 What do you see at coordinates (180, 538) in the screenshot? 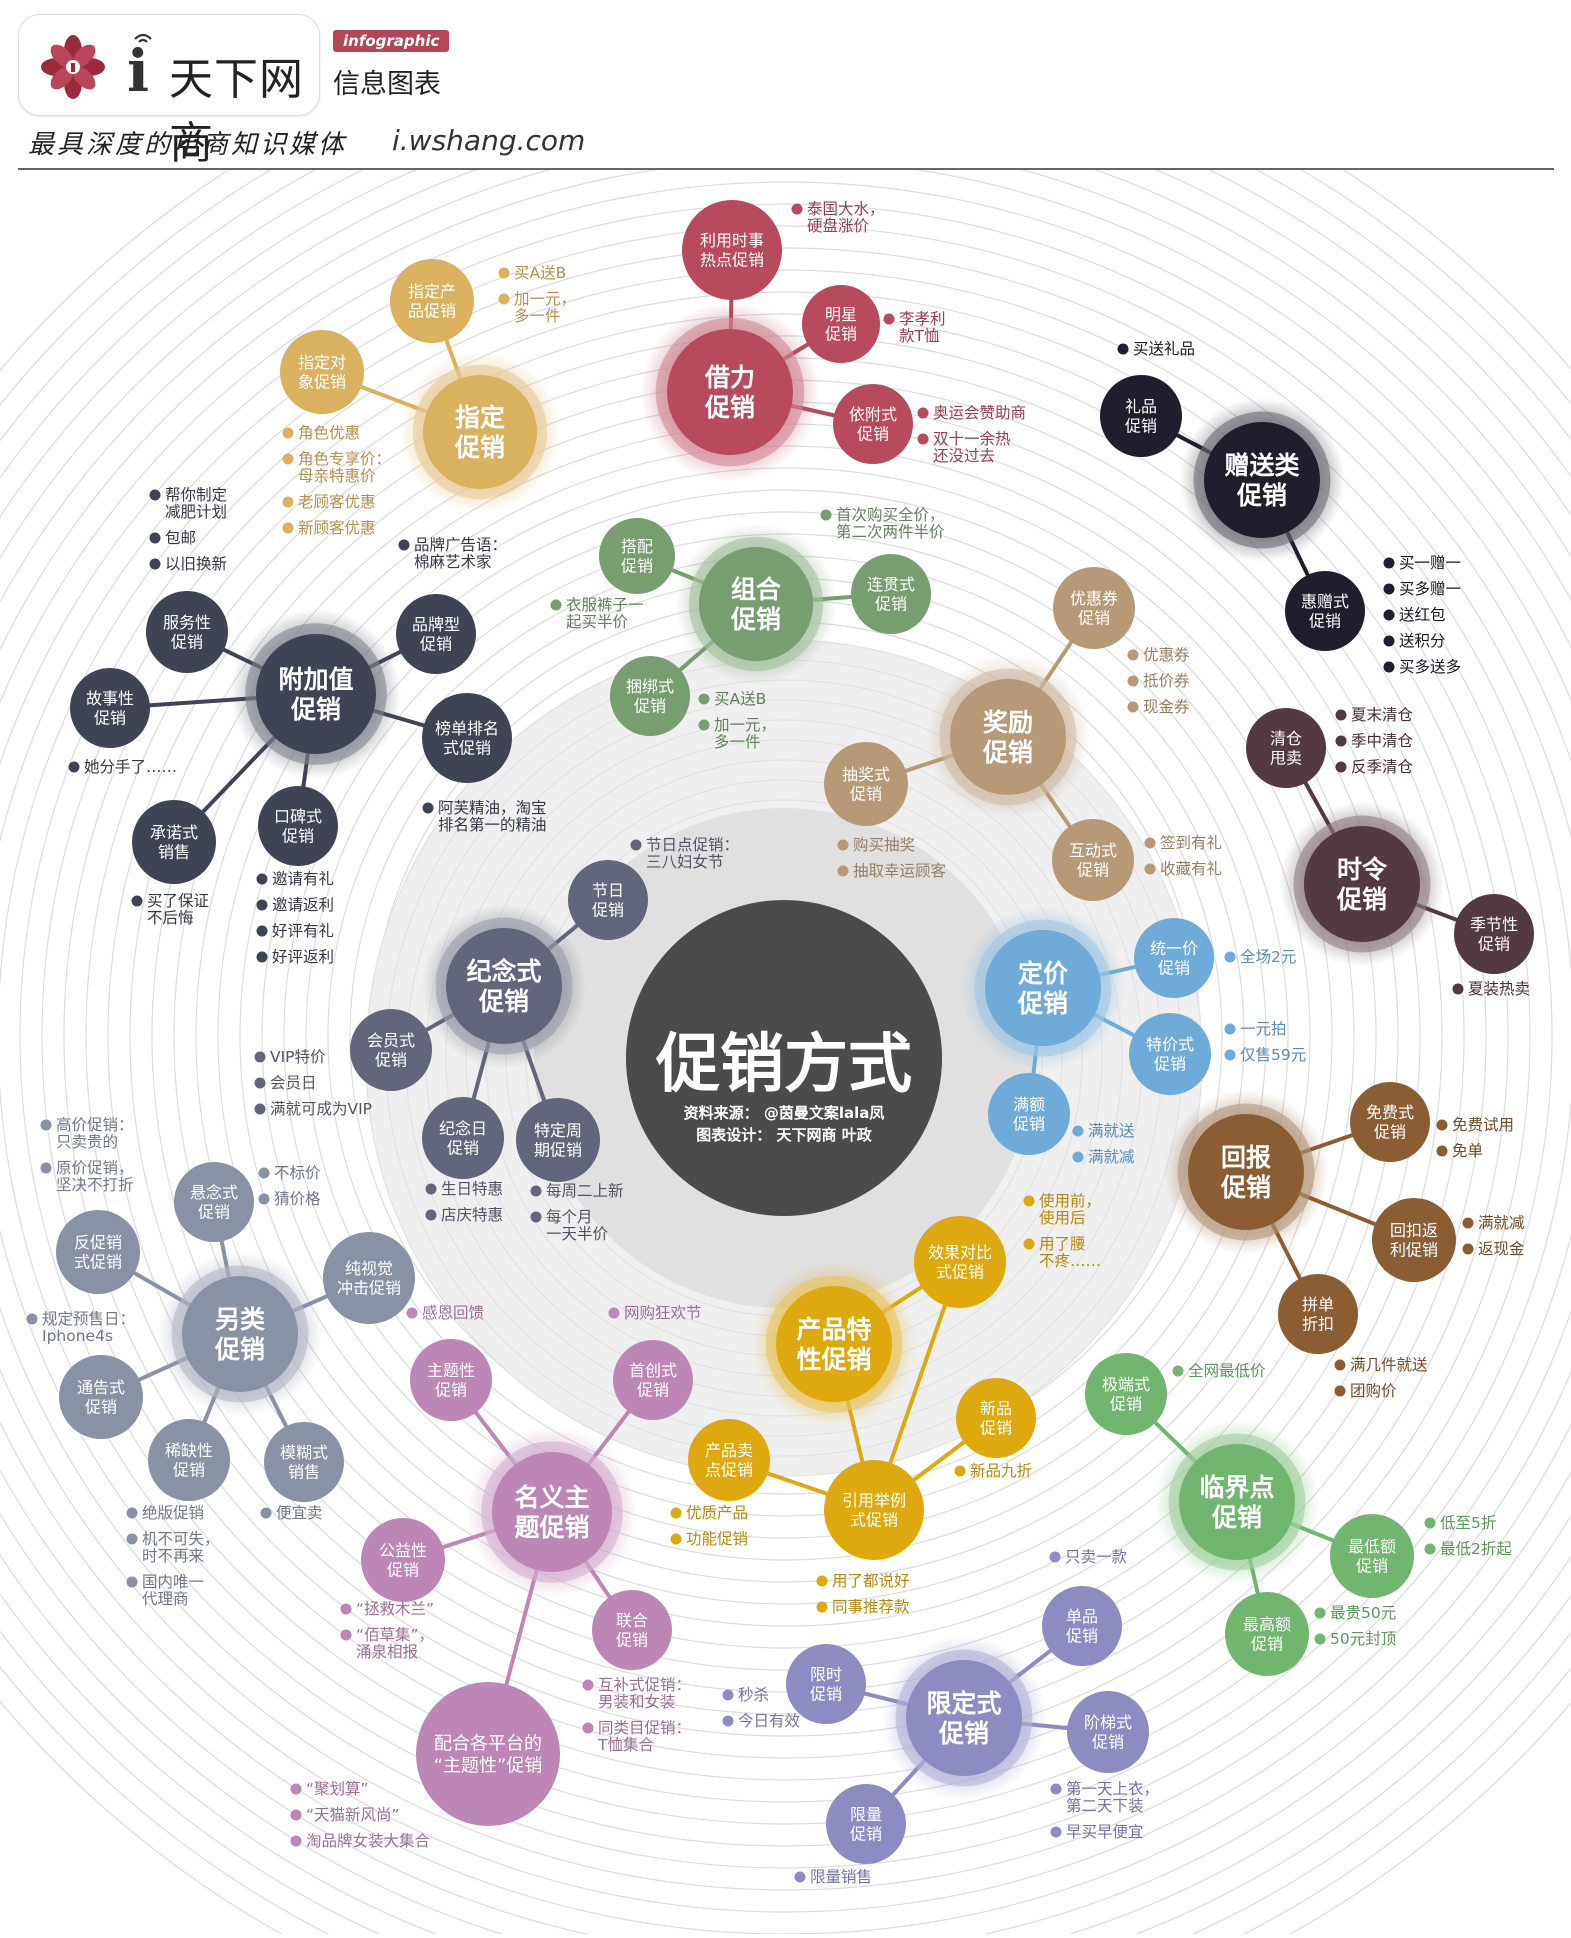
I see `note-text: 包邮` at bounding box center [180, 538].